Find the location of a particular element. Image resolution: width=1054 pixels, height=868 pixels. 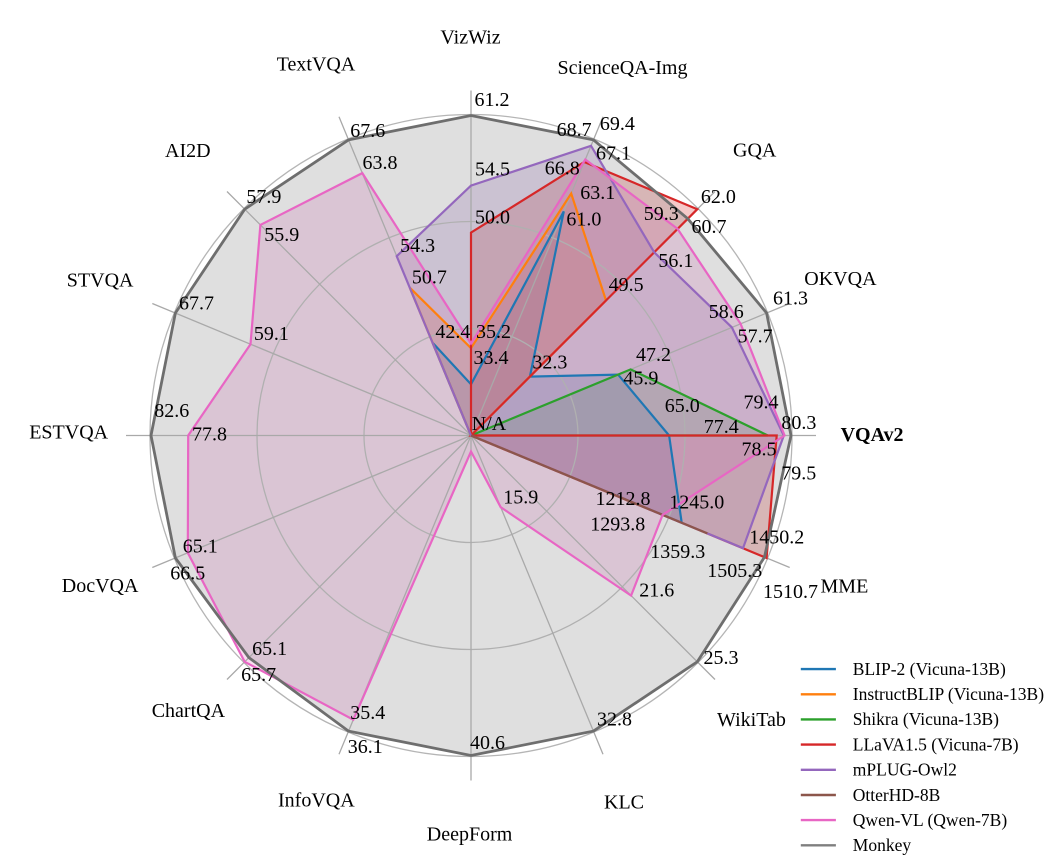

svg-text: 49.5 is located at coordinates (626, 285).